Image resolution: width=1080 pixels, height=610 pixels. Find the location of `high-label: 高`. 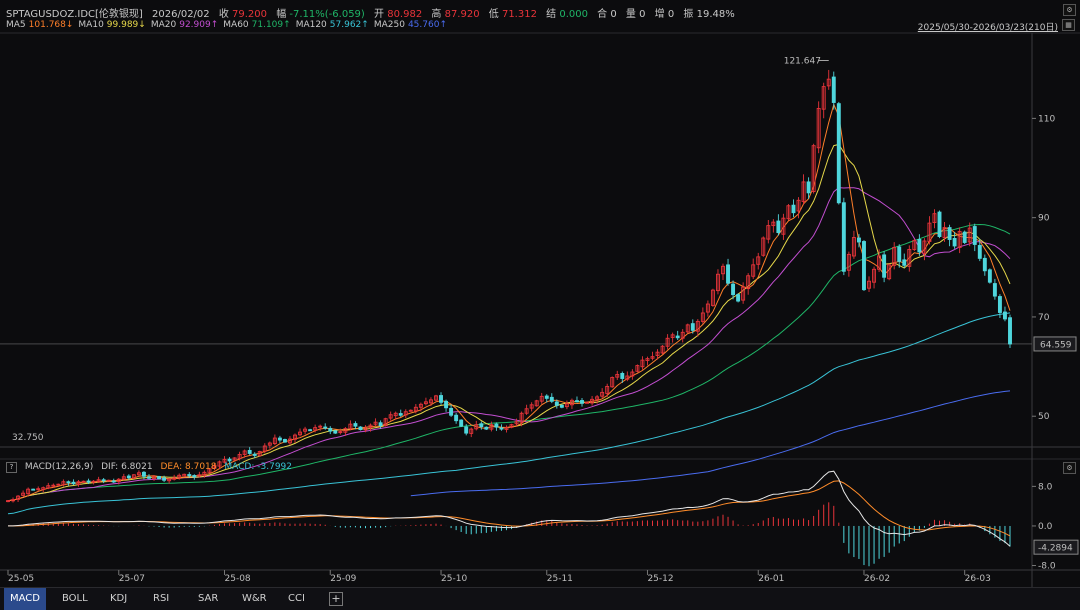

high-label: 高 is located at coordinates (436, 14).